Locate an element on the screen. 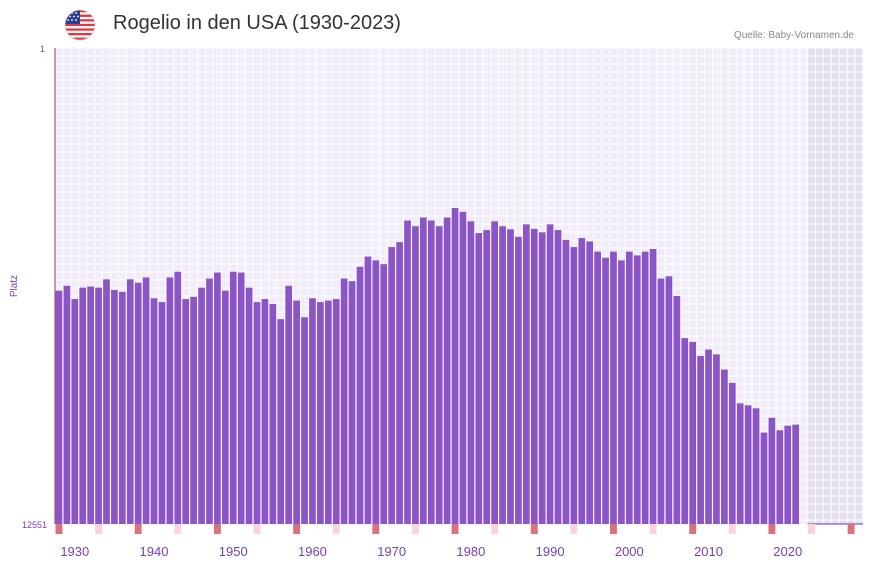  bar-2010 is located at coordinates (708, 436).